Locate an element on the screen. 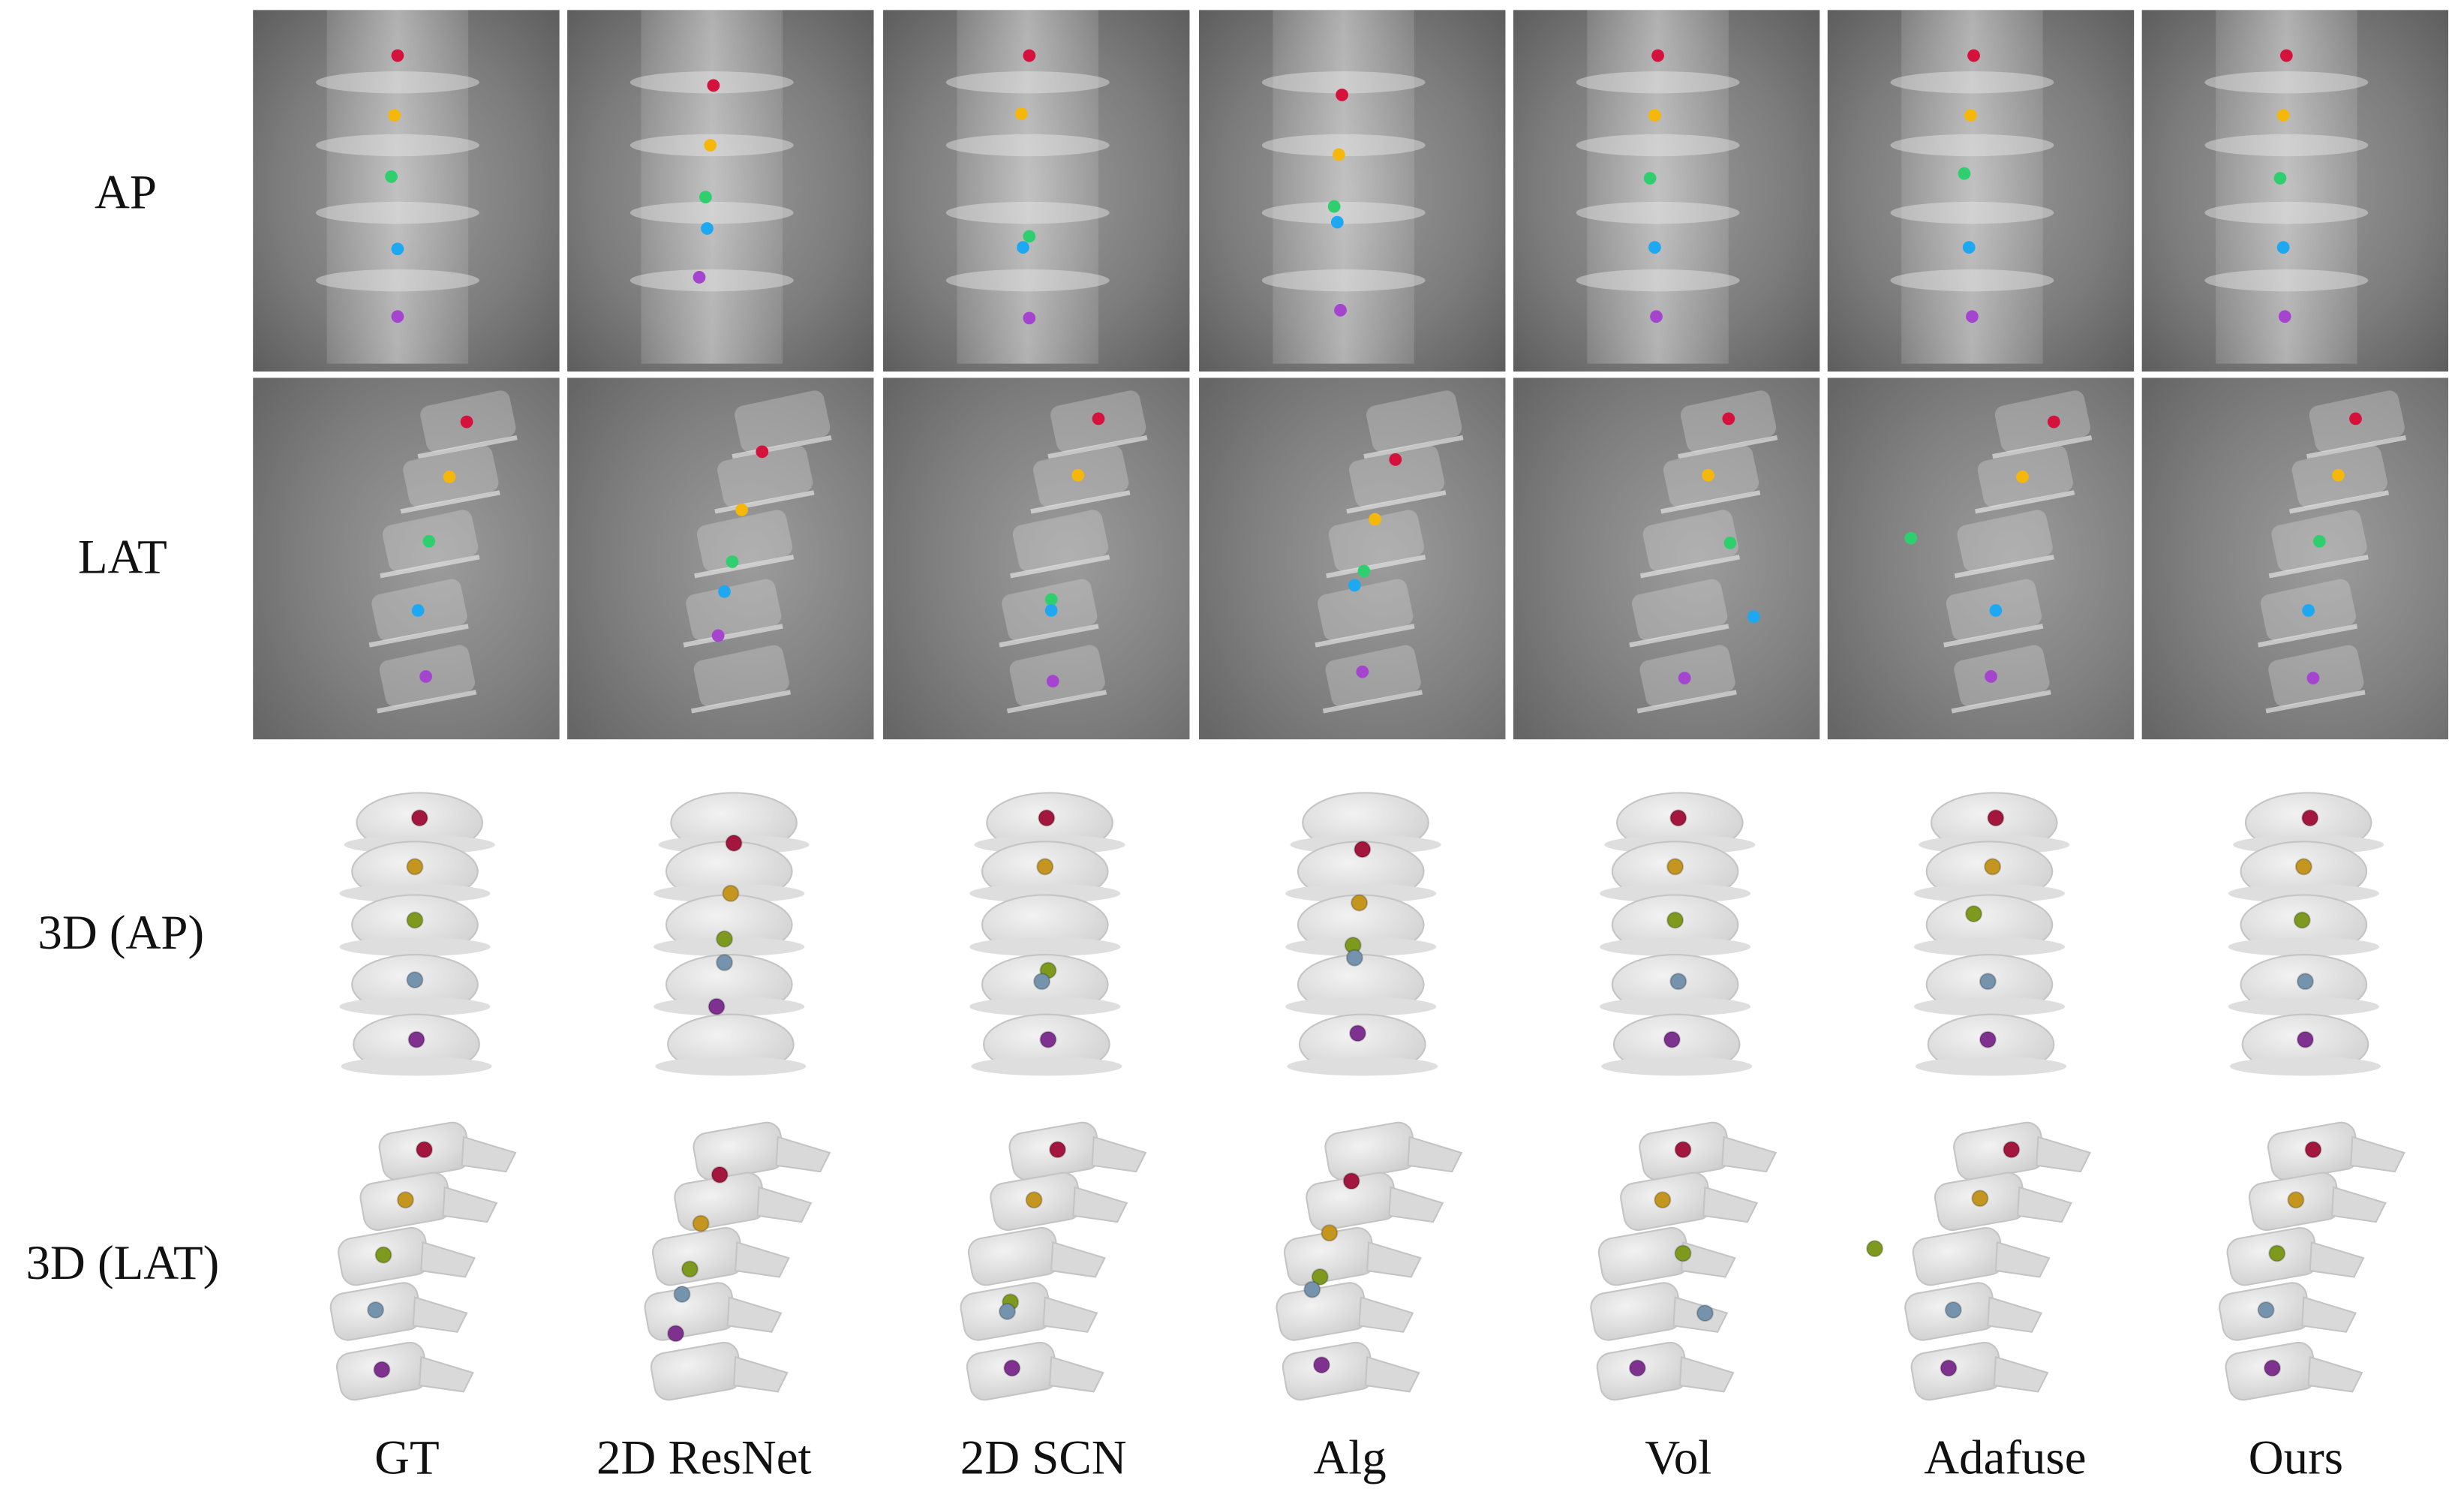 The image size is (2464, 1507). mesh-lat is located at coordinates (1956, 1371).